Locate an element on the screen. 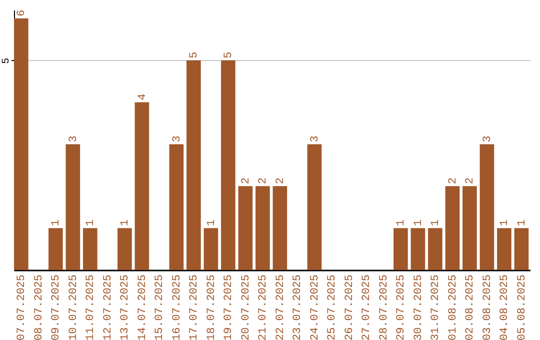  x-tick-label: 01.08.2025 is located at coordinates (453, 307).